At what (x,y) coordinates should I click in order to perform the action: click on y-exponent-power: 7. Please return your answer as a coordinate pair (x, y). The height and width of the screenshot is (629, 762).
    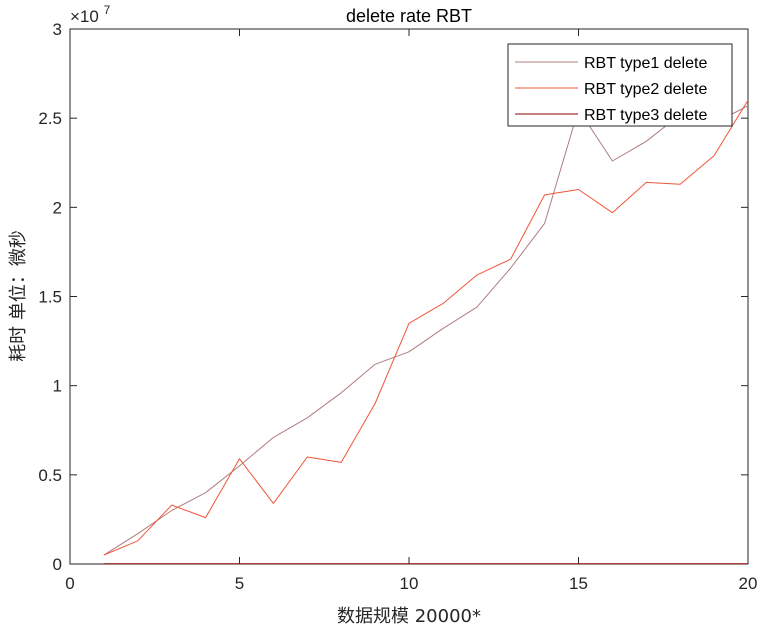
    Looking at the image, I should click on (107, 10).